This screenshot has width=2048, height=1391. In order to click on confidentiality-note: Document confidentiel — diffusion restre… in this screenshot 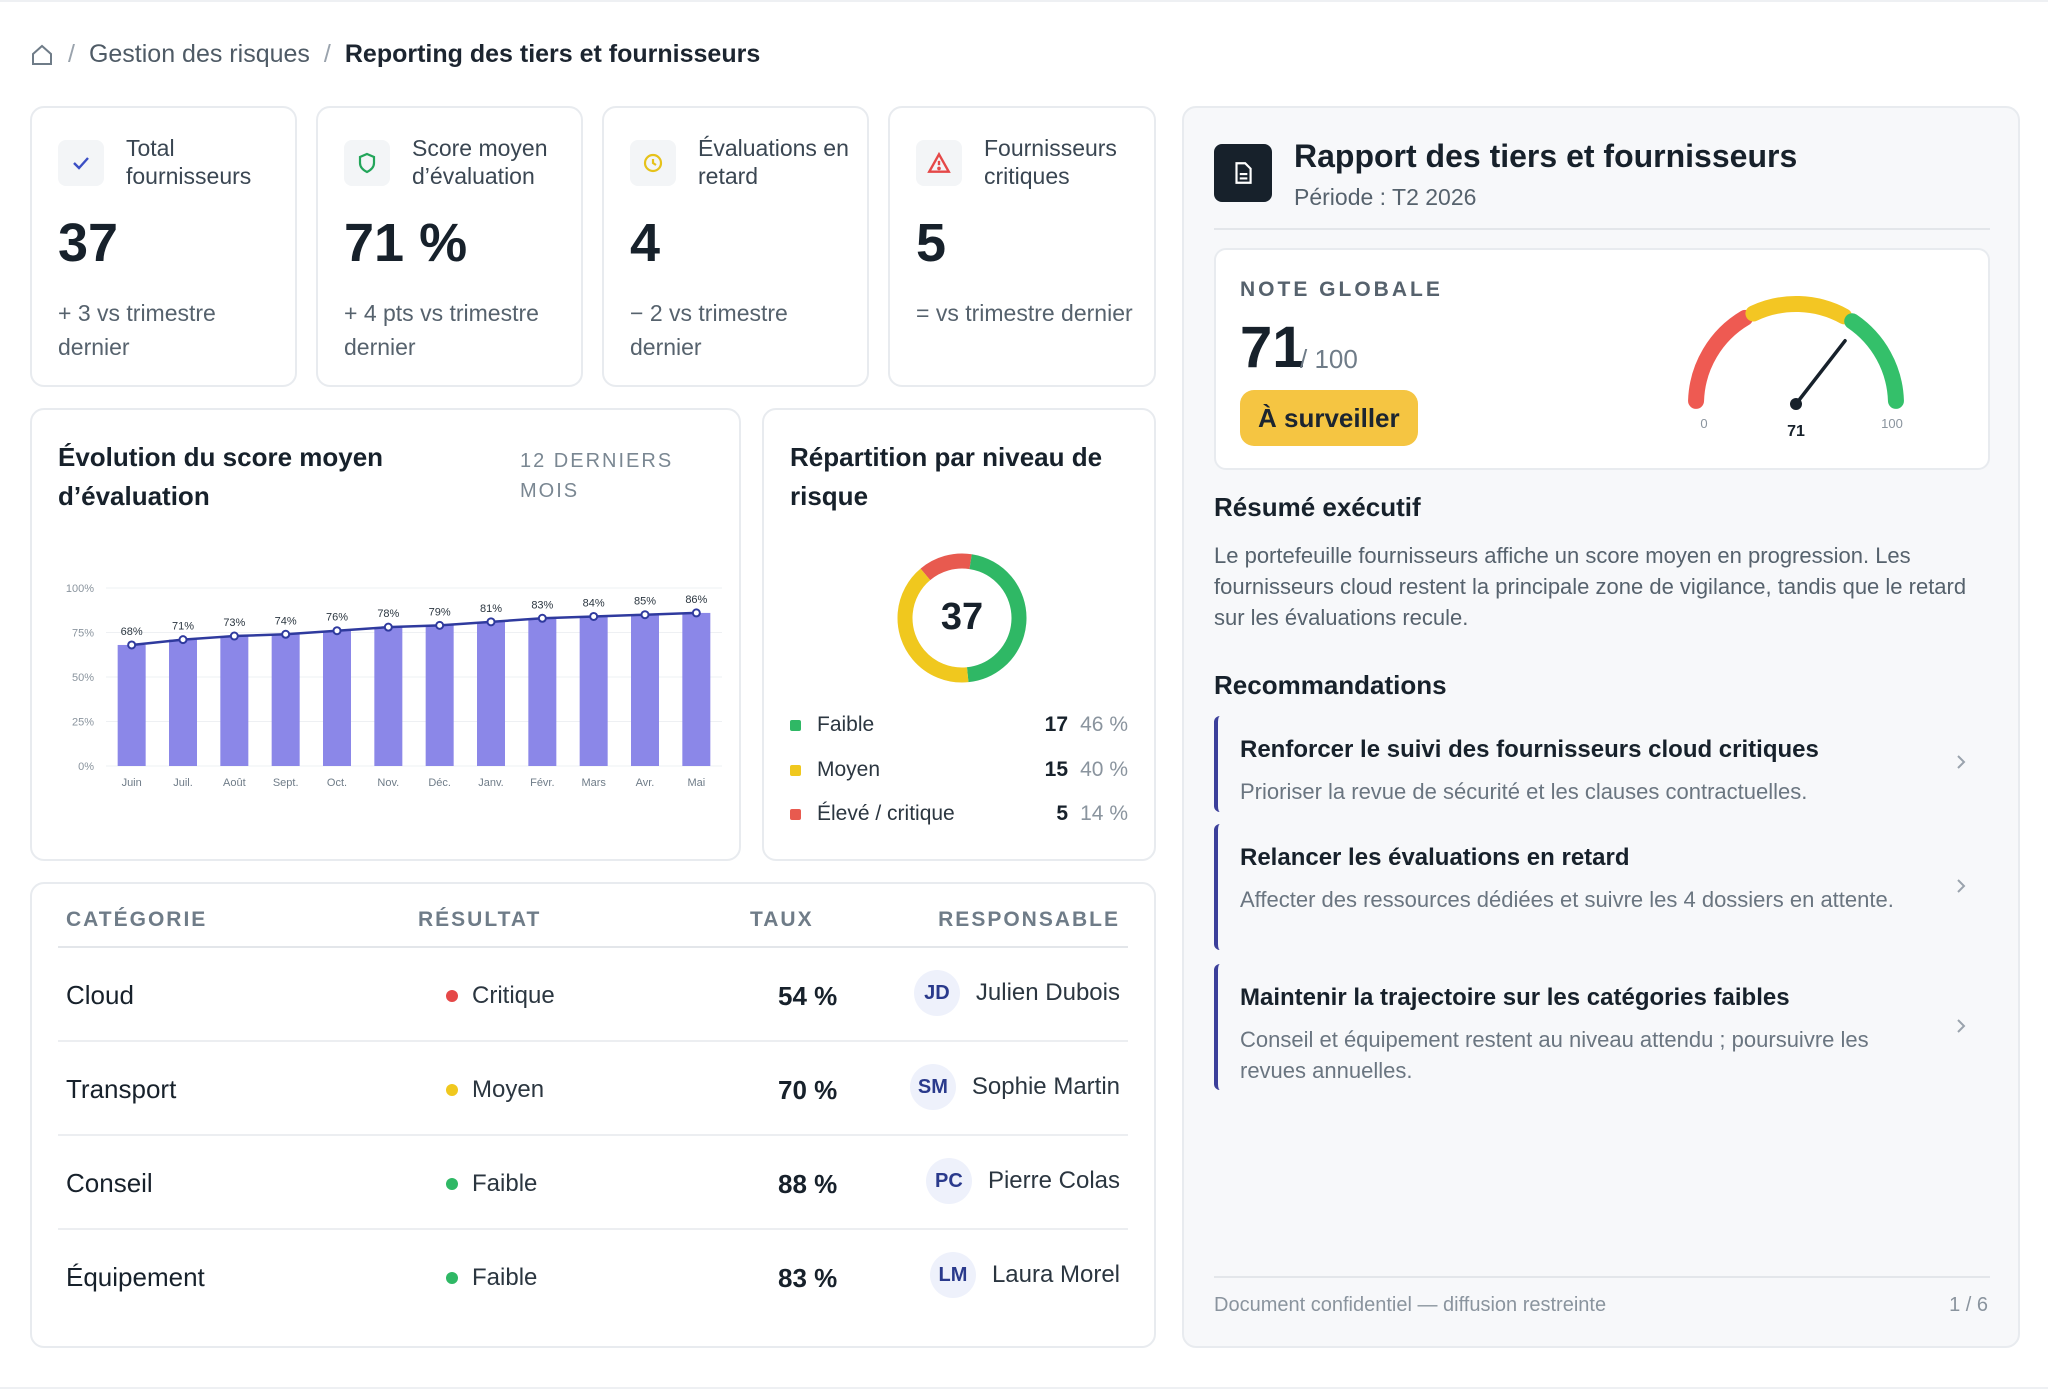, I will do `click(1410, 1305)`.